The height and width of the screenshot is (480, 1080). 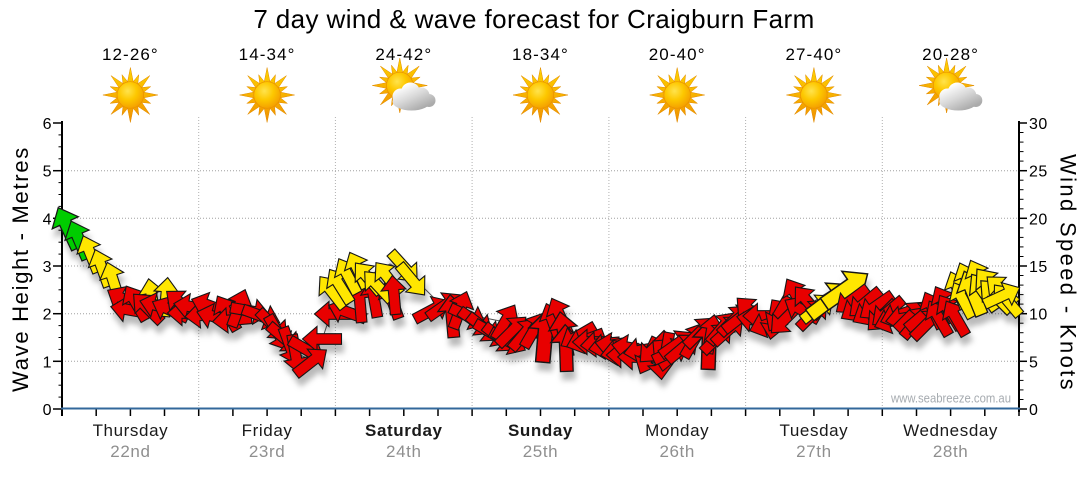 I want to click on svg-text: 25, so click(x=1038, y=172).